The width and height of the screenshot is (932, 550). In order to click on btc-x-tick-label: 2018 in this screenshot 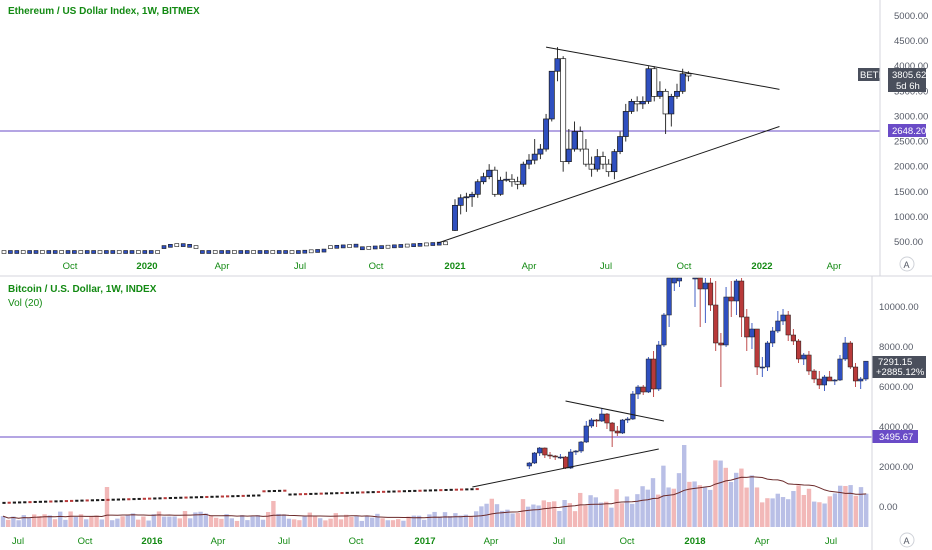, I will do `click(694, 541)`.